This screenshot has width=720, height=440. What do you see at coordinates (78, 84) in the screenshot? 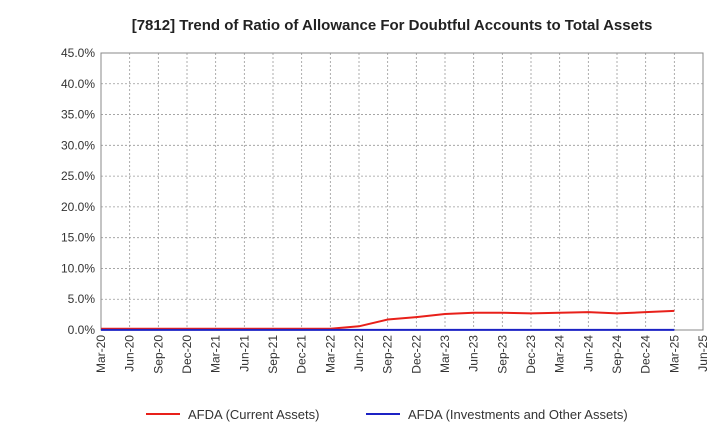
I see `y-tick-label: 40.0%` at bounding box center [78, 84].